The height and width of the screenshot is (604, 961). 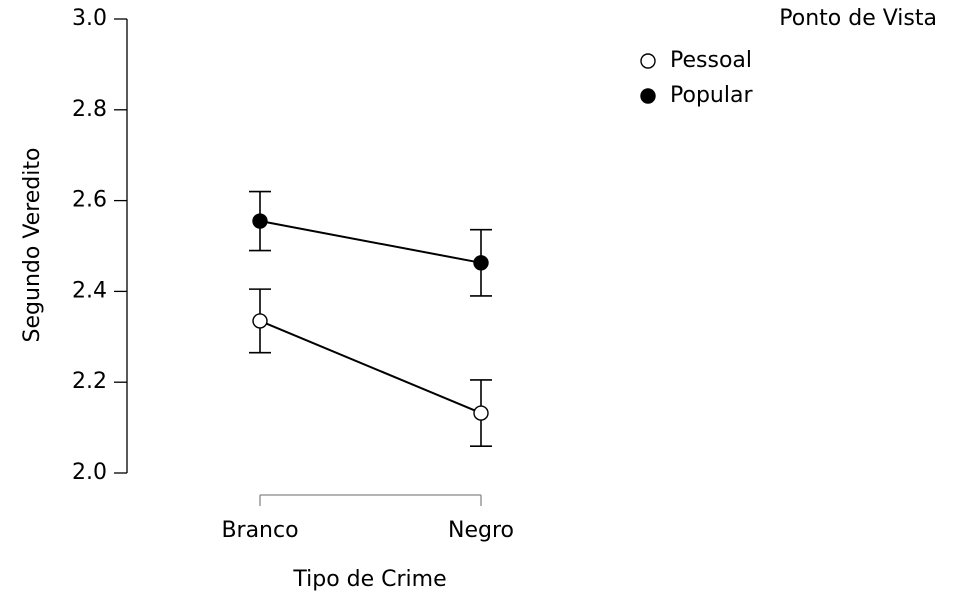 I want to click on x-tick-label: Negro, so click(x=481, y=530).